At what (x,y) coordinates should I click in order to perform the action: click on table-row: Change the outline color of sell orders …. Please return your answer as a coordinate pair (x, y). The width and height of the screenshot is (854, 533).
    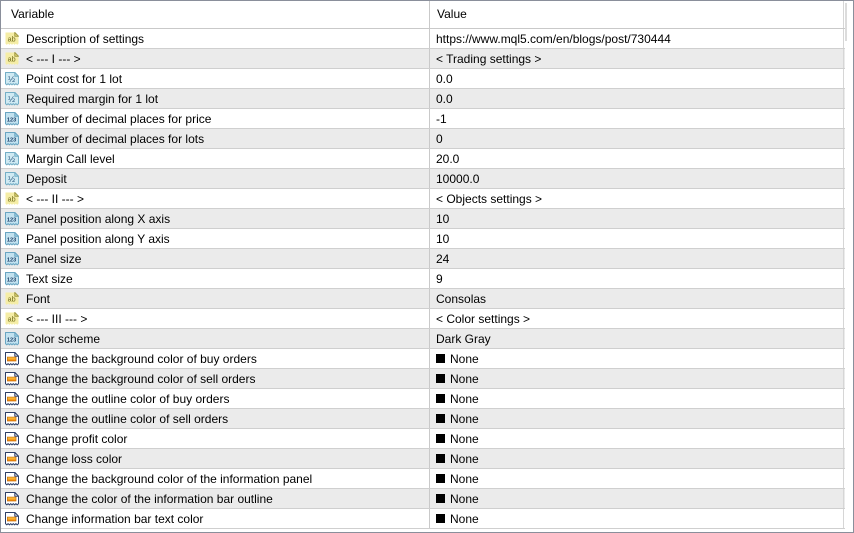
    Looking at the image, I should click on (423, 419).